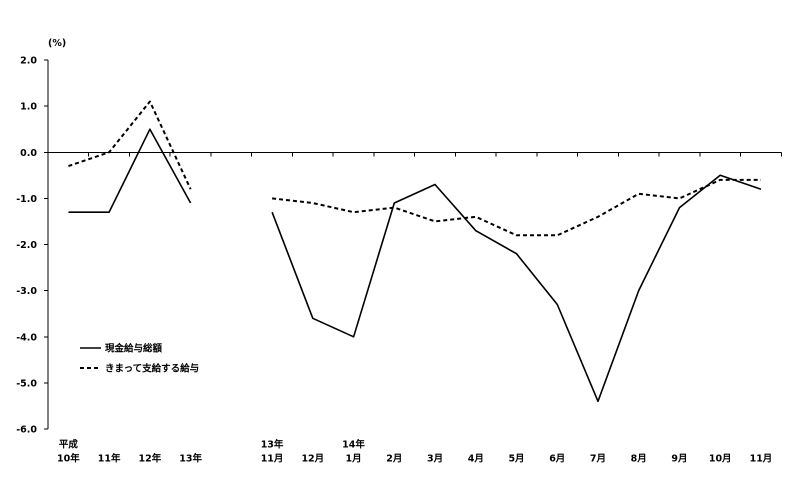  What do you see at coordinates (312, 459) in the screenshot?
I see `x-tick-label: 12月` at bounding box center [312, 459].